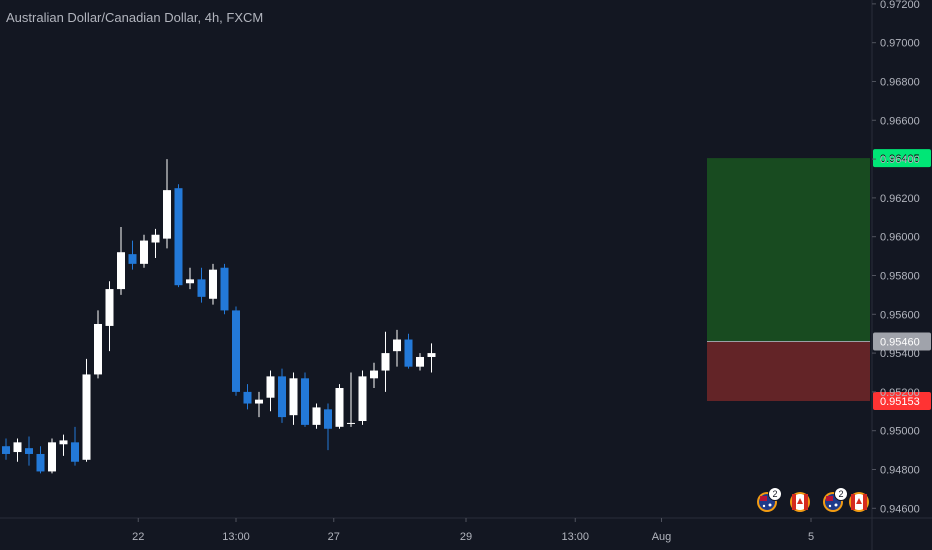 This screenshot has height=550, width=932. I want to click on price-tick-label: 0.96800, so click(900, 82).